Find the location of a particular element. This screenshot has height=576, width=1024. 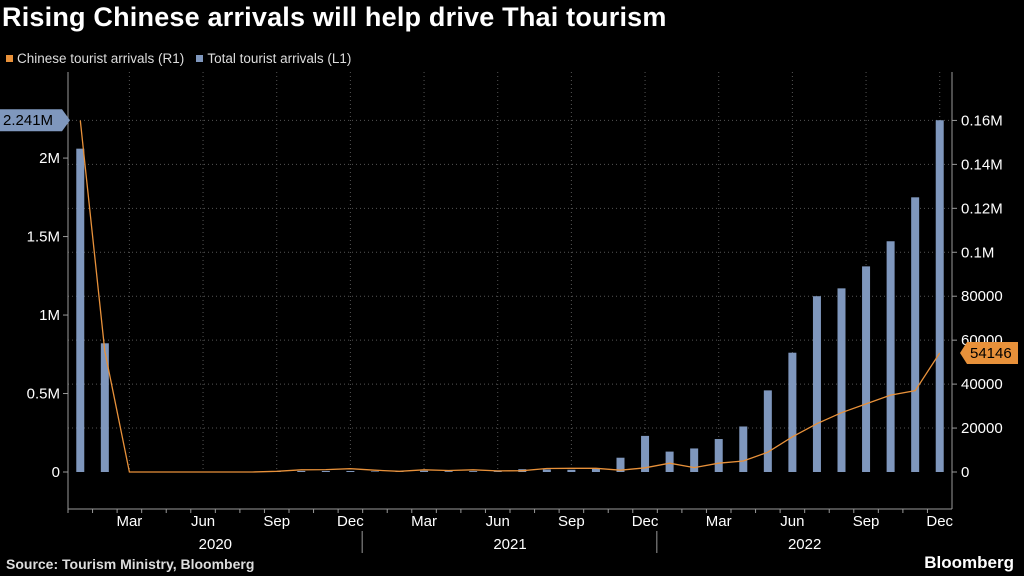

year-label: 2022 is located at coordinates (804, 544).